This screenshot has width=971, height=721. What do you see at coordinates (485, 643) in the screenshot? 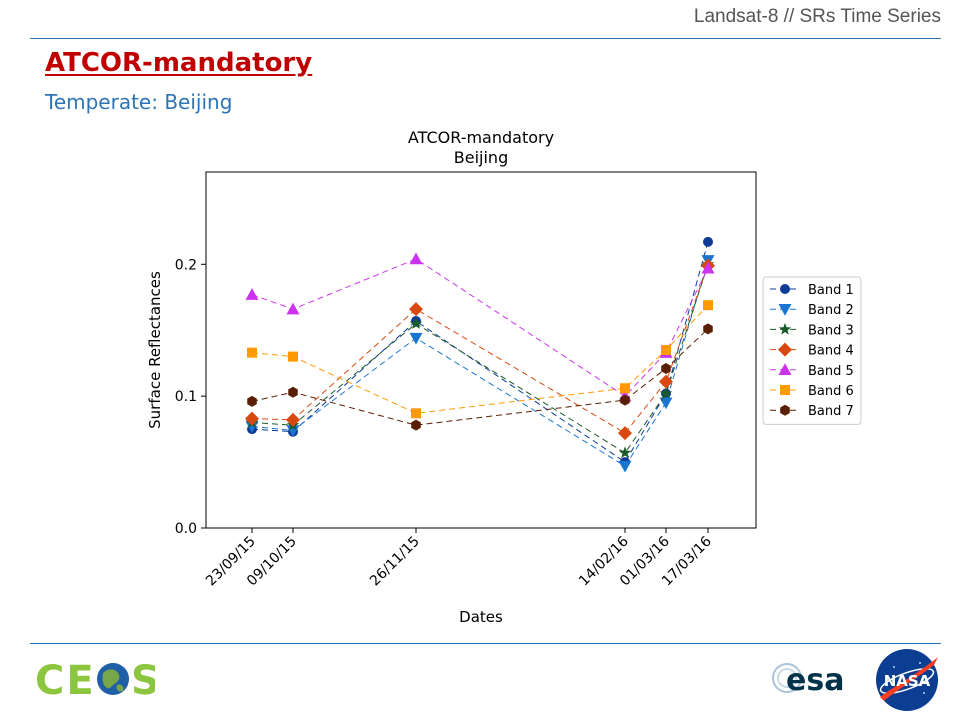
I see `footer-divider` at bounding box center [485, 643].